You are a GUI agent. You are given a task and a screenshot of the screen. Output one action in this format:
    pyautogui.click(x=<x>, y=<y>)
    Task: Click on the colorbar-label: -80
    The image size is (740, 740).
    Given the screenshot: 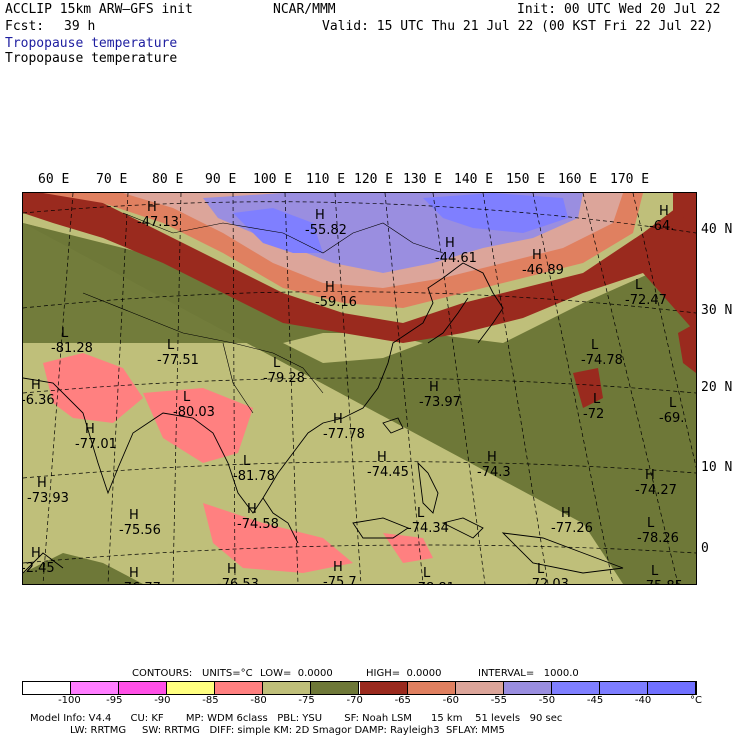 What is the action you would take?
    pyautogui.click(x=258, y=700)
    